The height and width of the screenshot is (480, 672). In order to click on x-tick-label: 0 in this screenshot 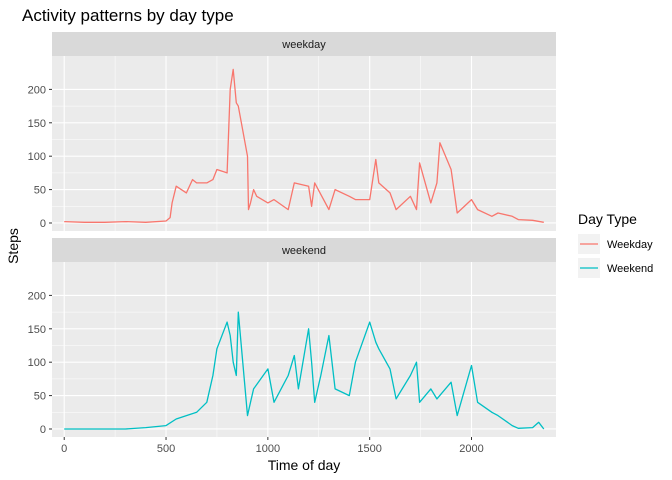, I will do `click(64, 449)`.